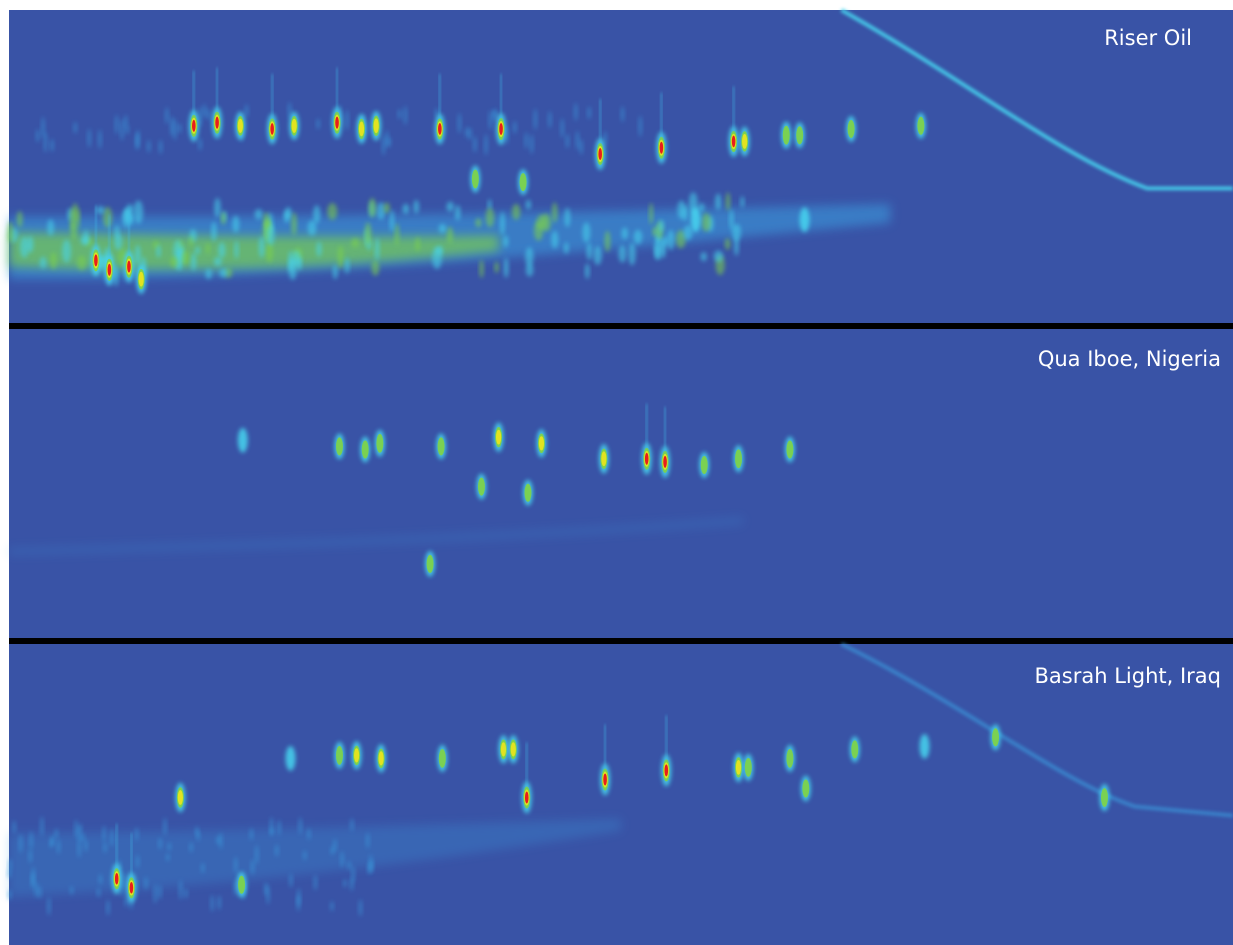 Image resolution: width=1233 pixels, height=945 pixels. I want to click on column-bleed-curve, so click(1036, 730).